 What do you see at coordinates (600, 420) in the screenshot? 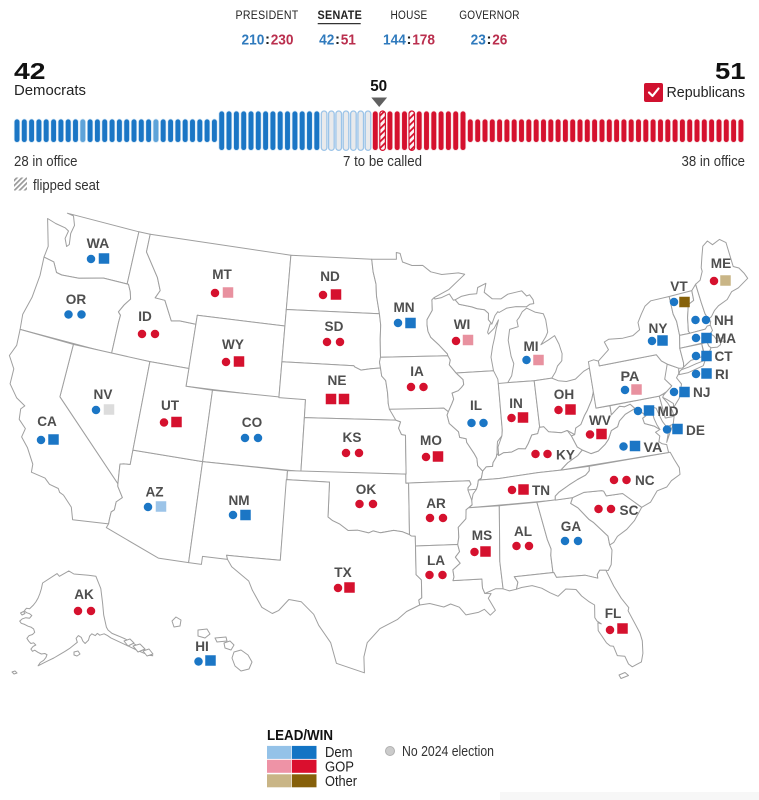
I see `svg-text: WV` at bounding box center [600, 420].